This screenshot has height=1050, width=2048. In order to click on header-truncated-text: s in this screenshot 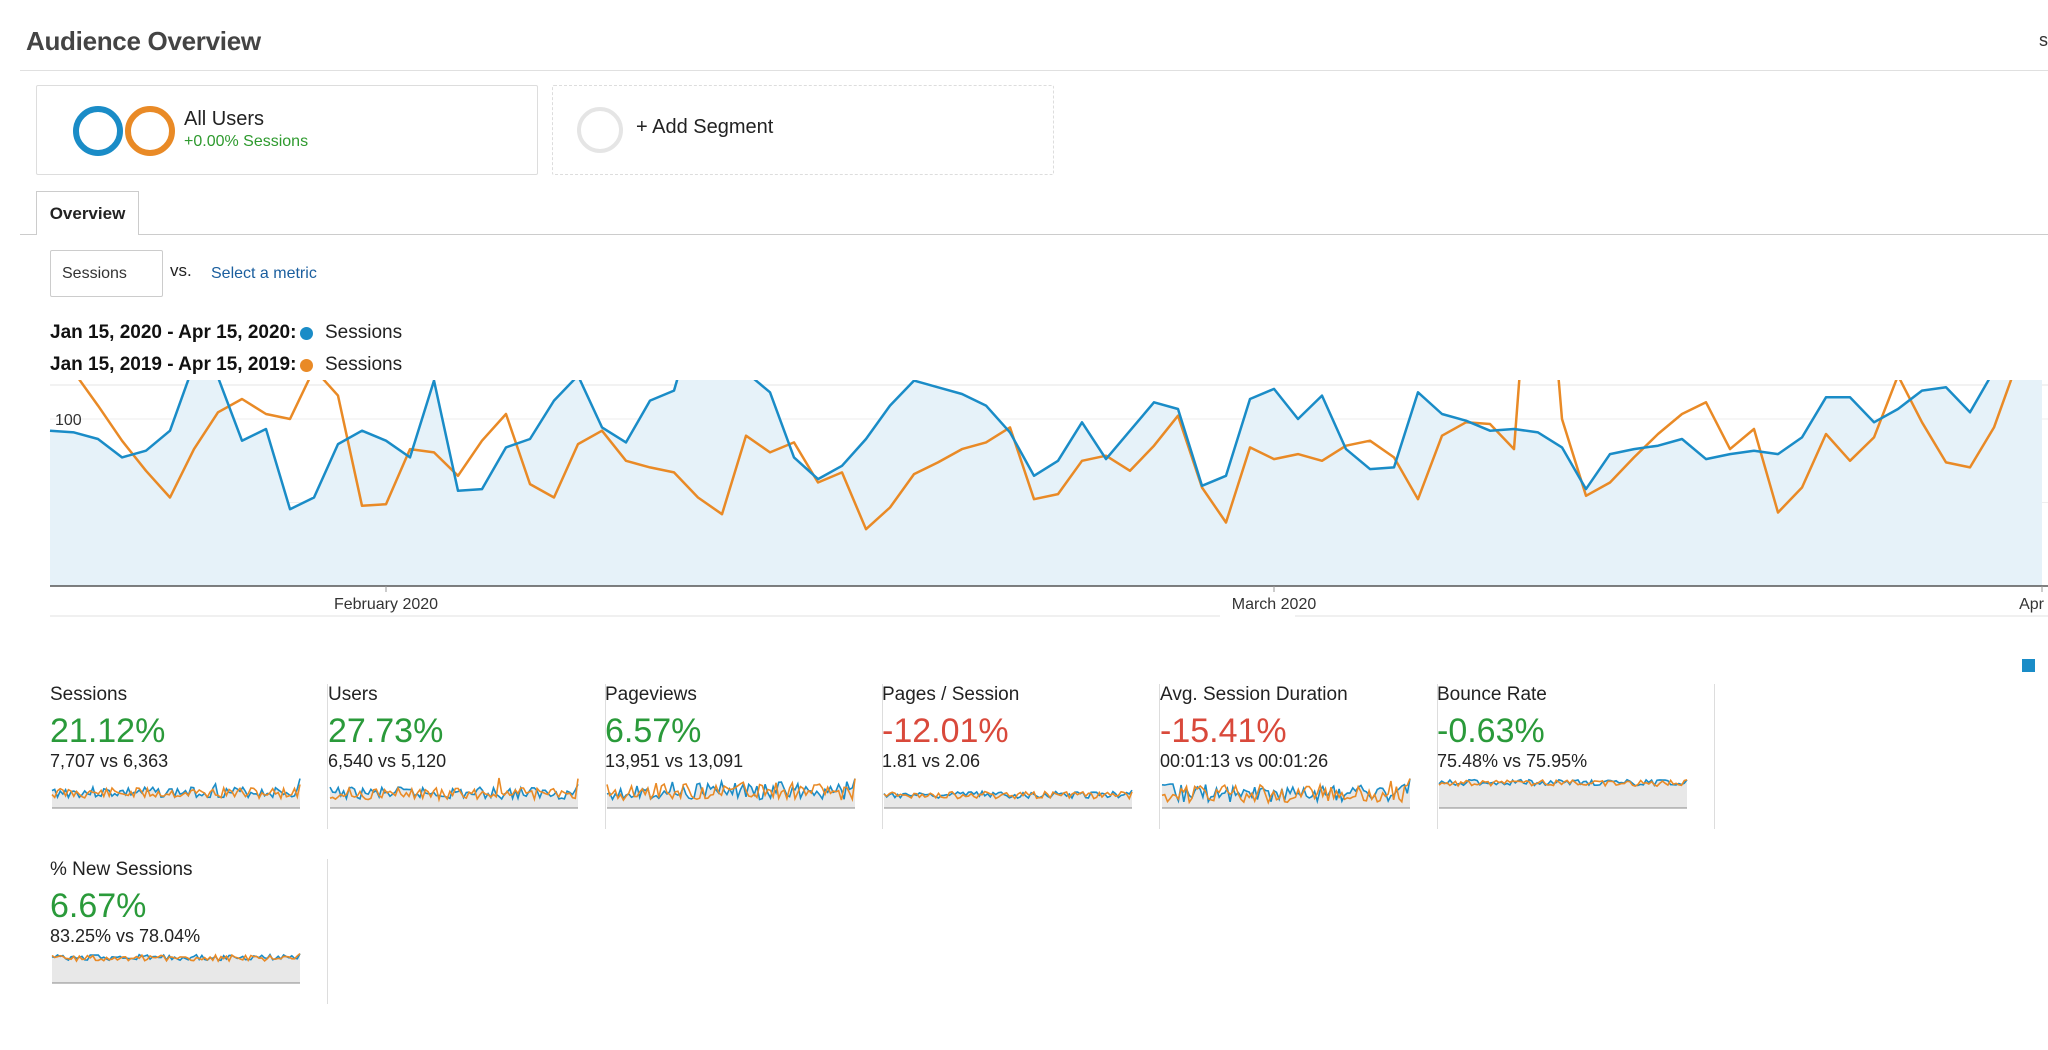, I will do `click(2043, 40)`.